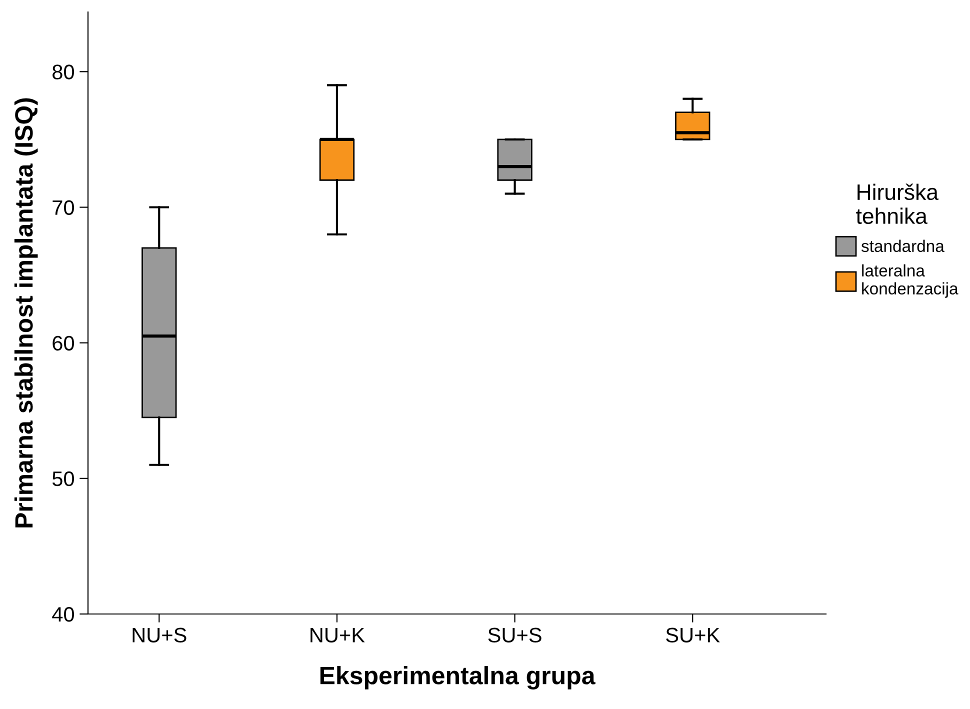 The image size is (970, 709). I want to click on x-tick-label: NU+K, so click(337, 635).